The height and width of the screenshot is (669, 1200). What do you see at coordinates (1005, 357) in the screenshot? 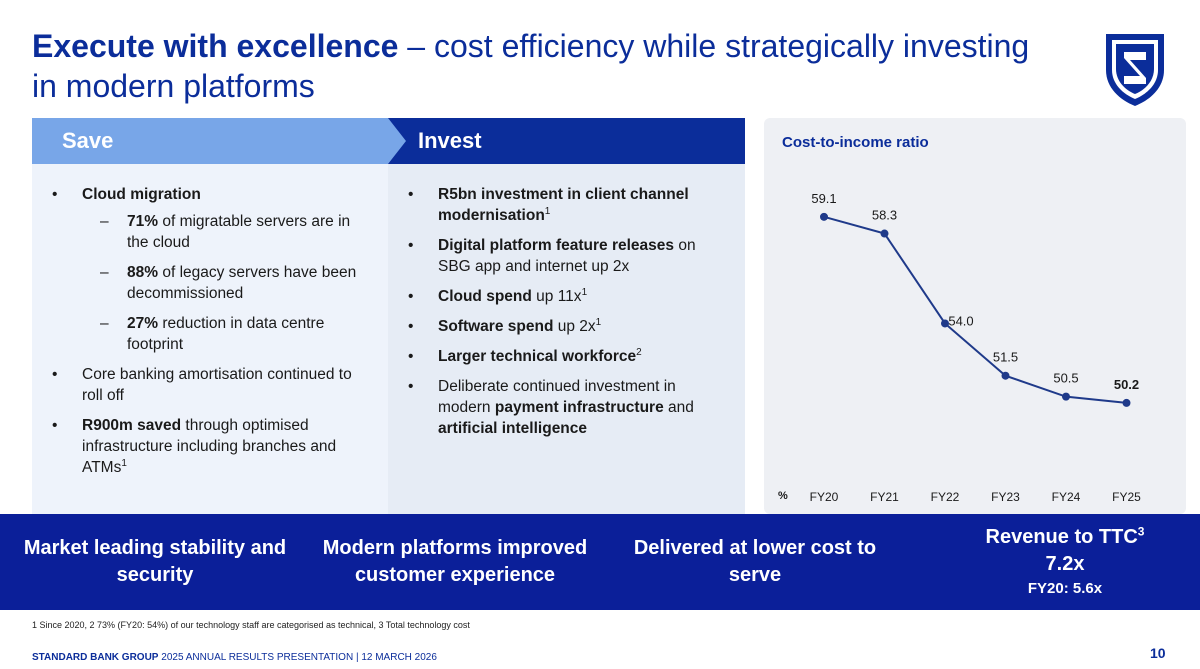
I see `data-label: 51.5` at bounding box center [1005, 357].